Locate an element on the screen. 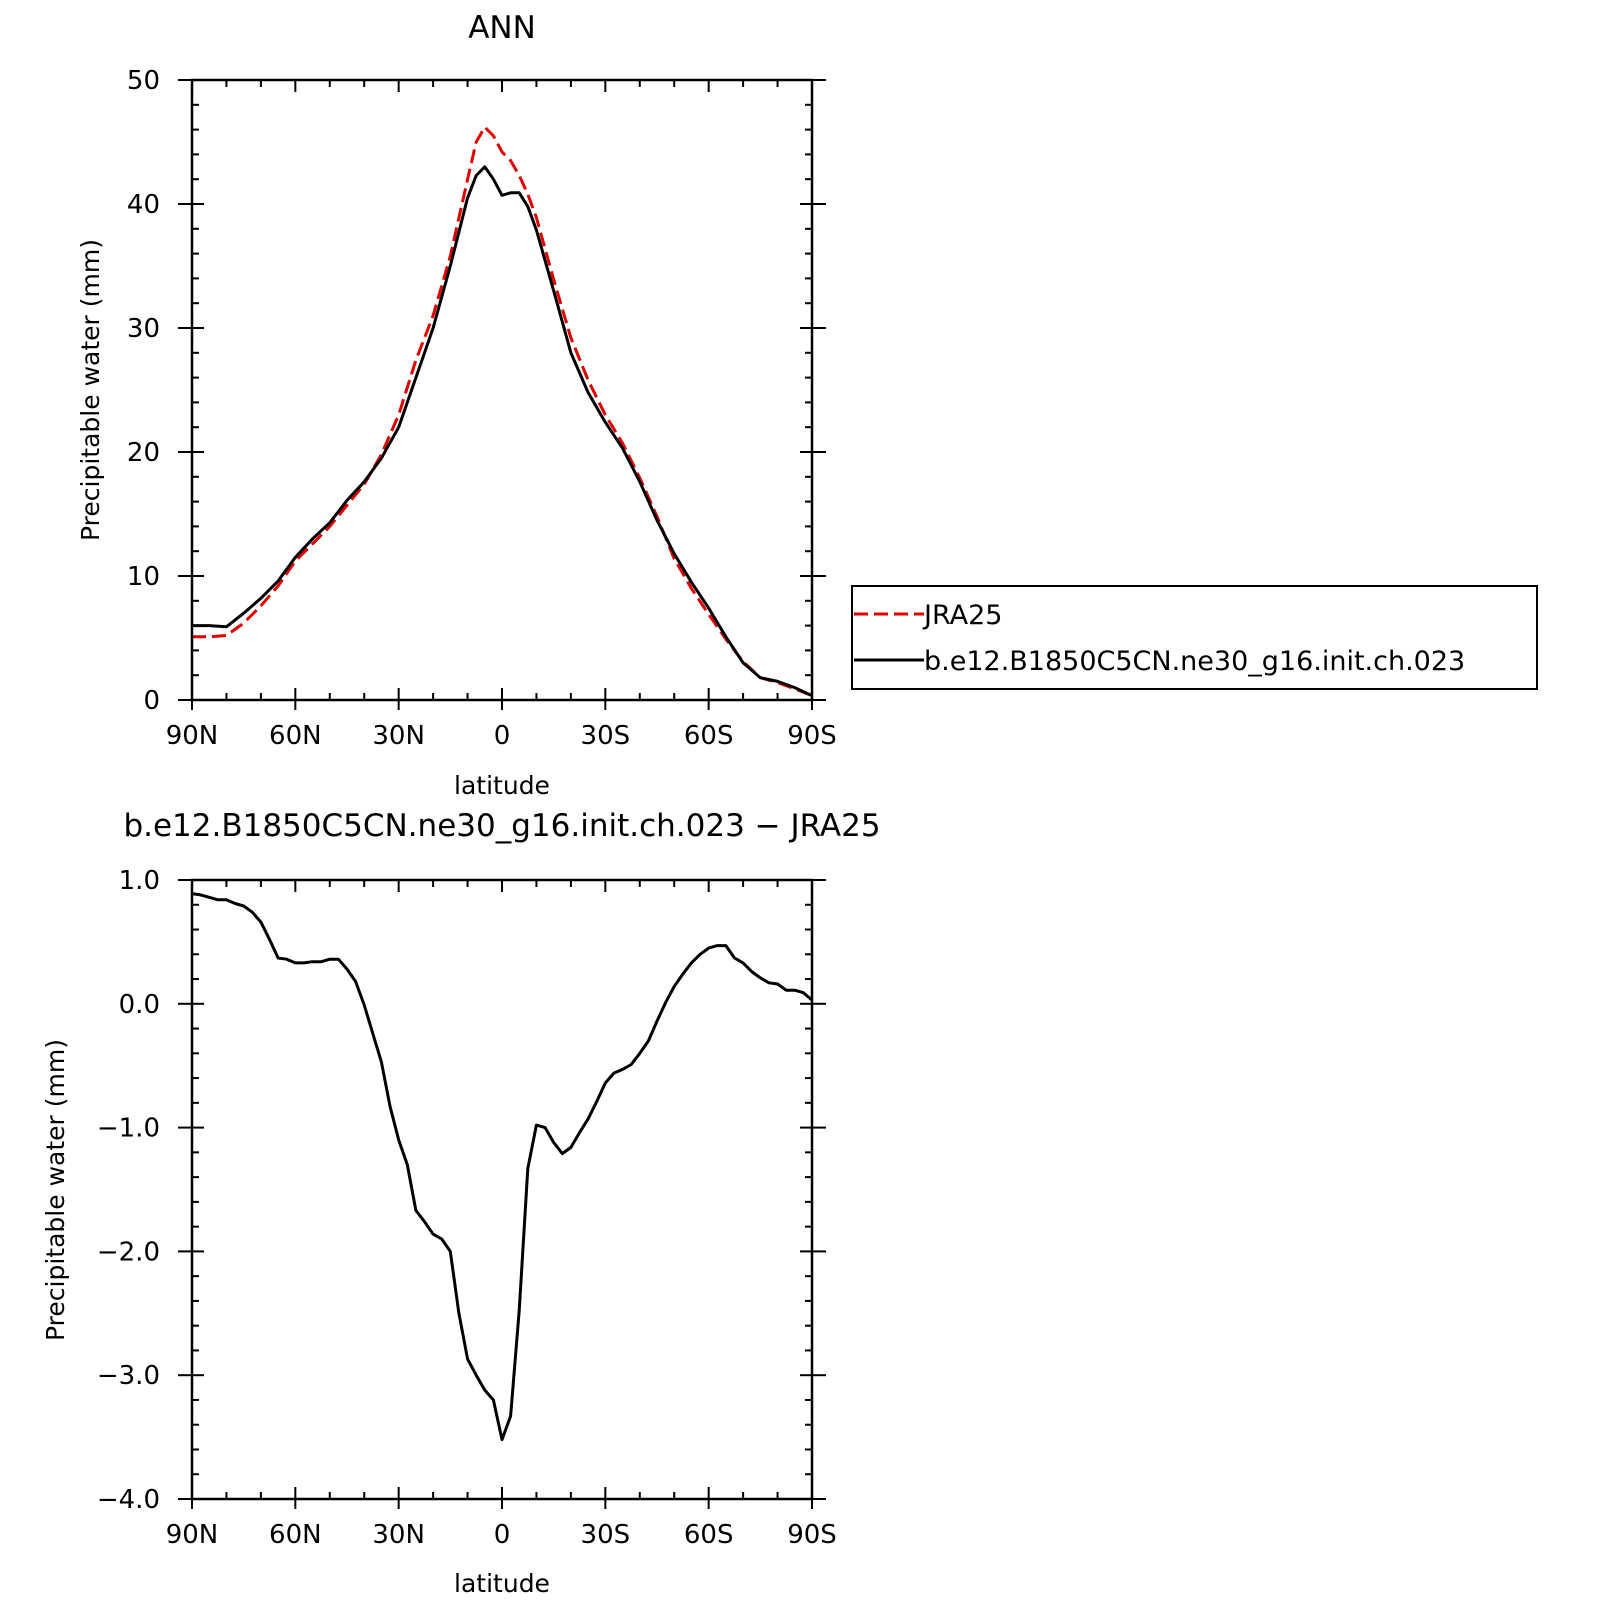  y-tick-label: −1.0 is located at coordinates (128, 1129).